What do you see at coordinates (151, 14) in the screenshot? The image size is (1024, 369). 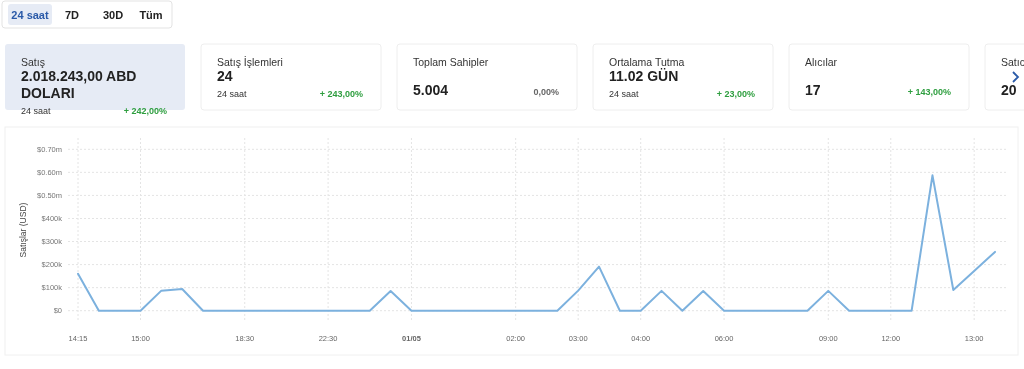 I see `text: Tüm` at bounding box center [151, 14].